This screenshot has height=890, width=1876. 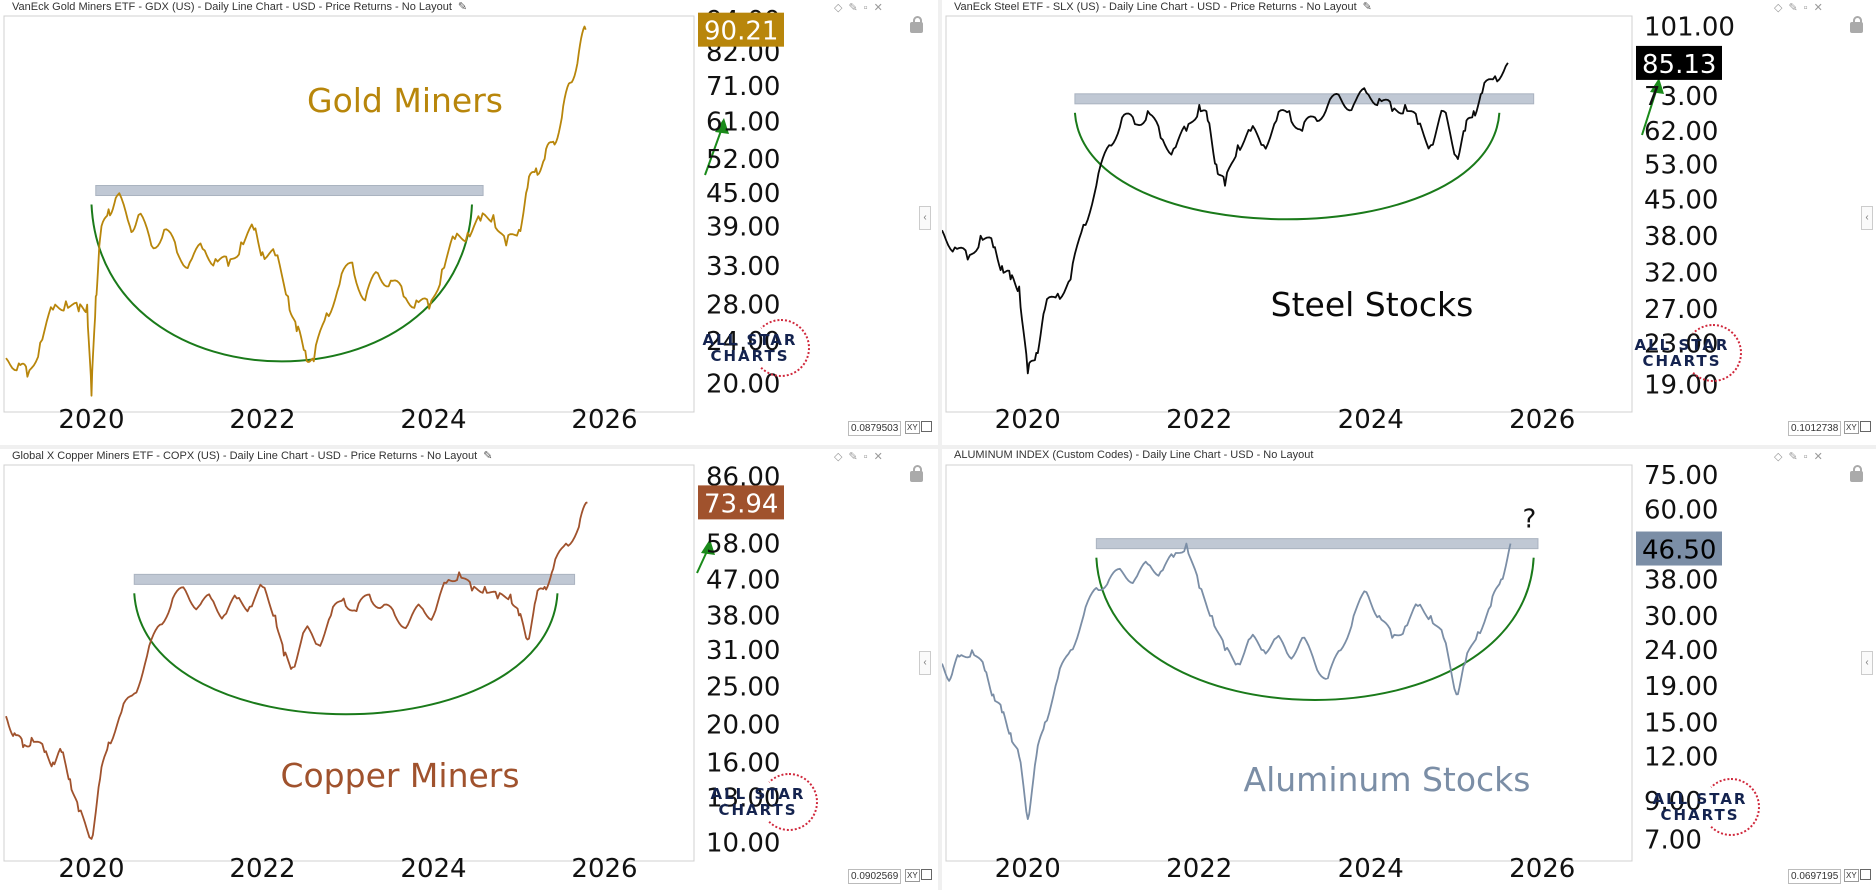 I want to click on y-tick-label: 10.00, so click(x=743, y=843).